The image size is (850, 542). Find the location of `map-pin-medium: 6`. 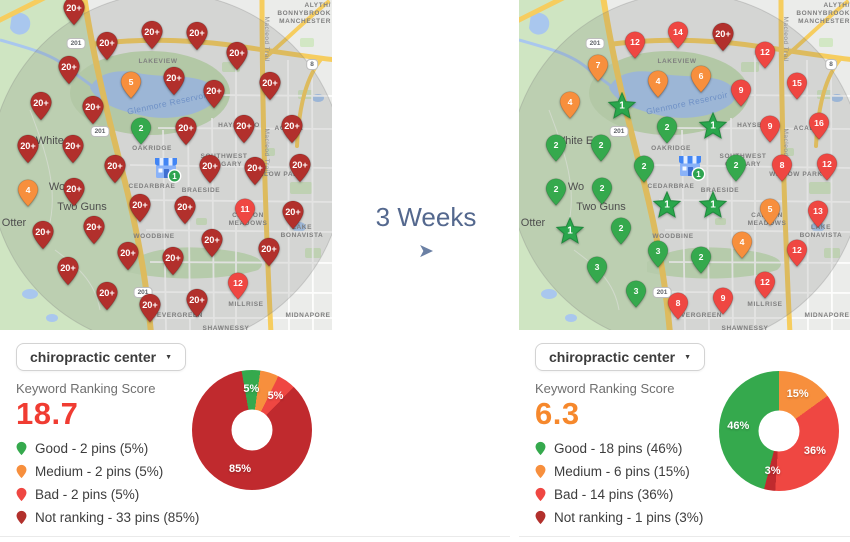

map-pin-medium: 6 is located at coordinates (701, 79).